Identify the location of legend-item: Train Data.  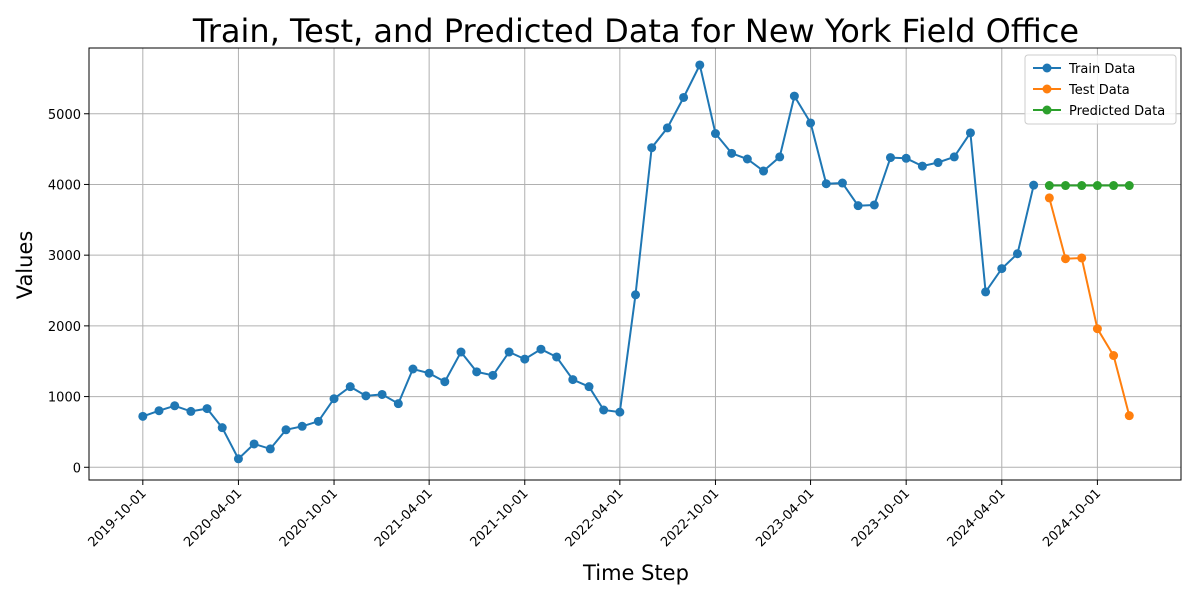
(1084, 69).